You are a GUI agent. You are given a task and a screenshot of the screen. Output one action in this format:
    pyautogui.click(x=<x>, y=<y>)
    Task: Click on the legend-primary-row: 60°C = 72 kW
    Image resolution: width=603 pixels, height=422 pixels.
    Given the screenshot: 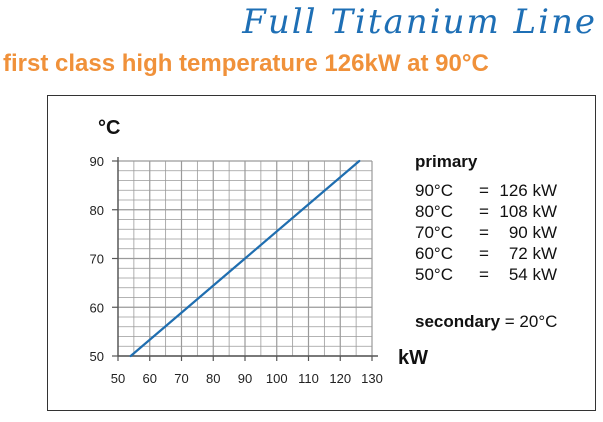 What is the action you would take?
    pyautogui.click(x=486, y=253)
    